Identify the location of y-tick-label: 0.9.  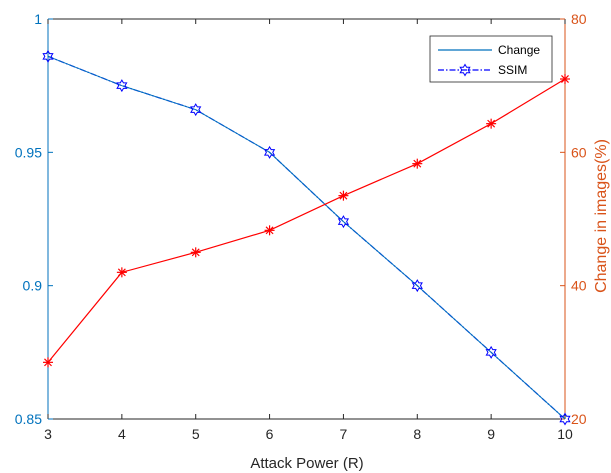
(33, 286).